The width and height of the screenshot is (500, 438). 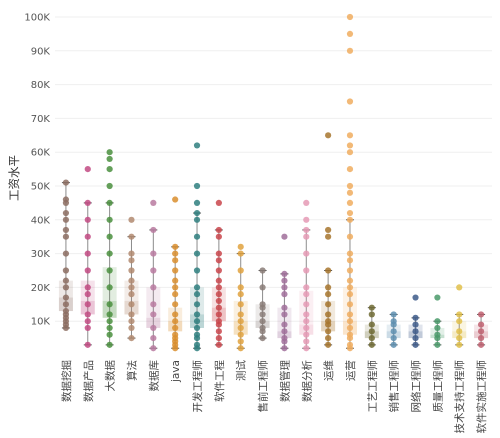 I want to click on x-tick-label: 售前工程师, so click(x=263, y=386).